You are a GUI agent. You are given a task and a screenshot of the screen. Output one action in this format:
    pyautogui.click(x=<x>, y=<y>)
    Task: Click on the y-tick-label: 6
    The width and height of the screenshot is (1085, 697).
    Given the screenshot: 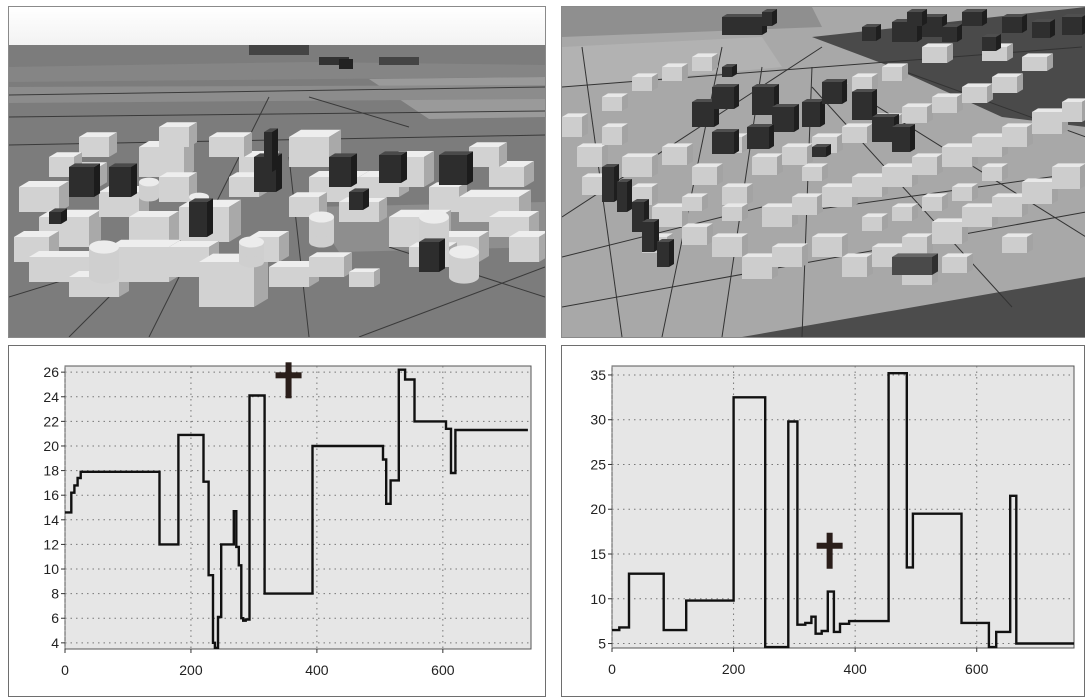 What is the action you would take?
    pyautogui.click(x=55, y=618)
    